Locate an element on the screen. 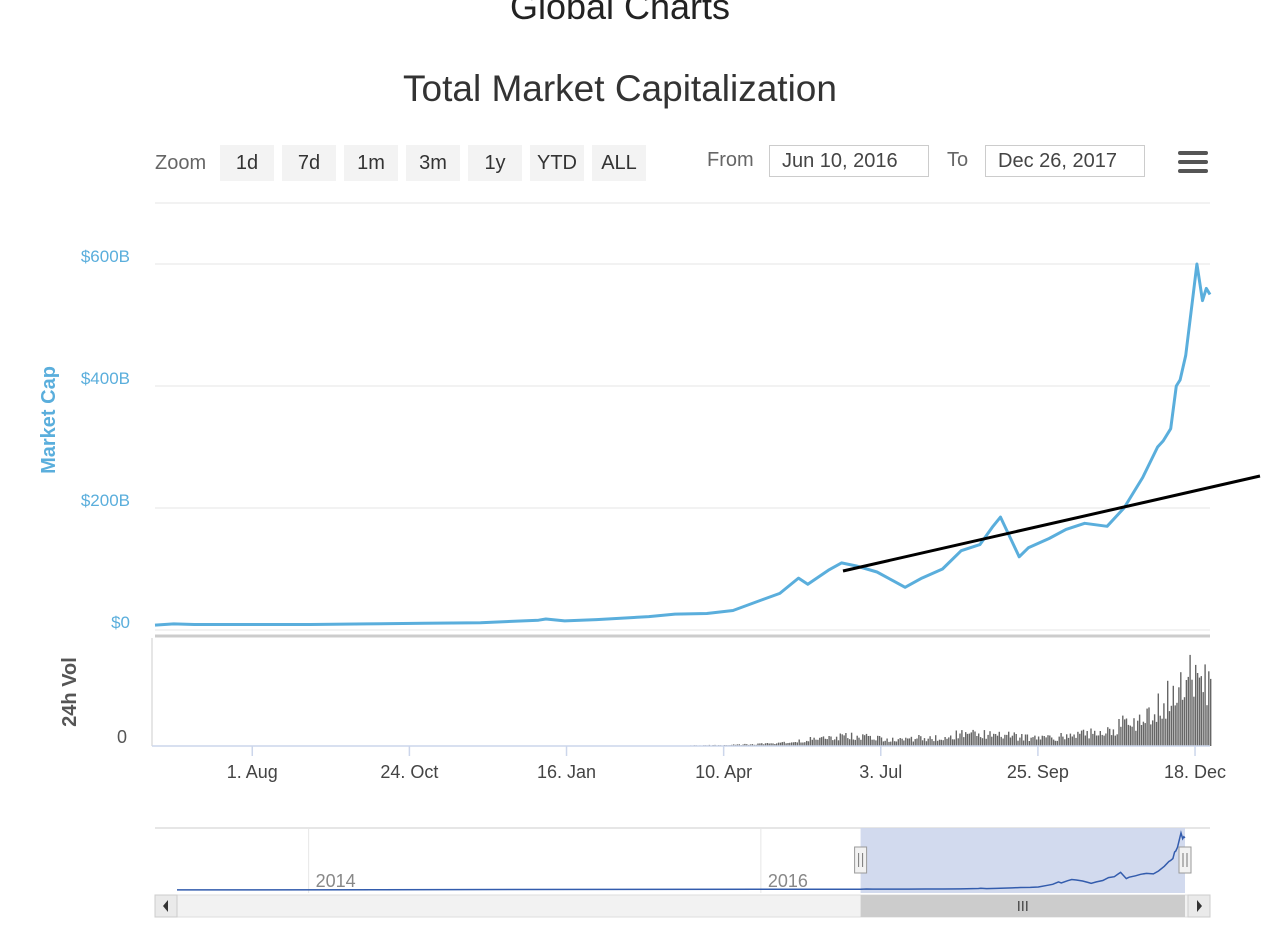  y-axis-title: Market Cap is located at coordinates (49, 420).